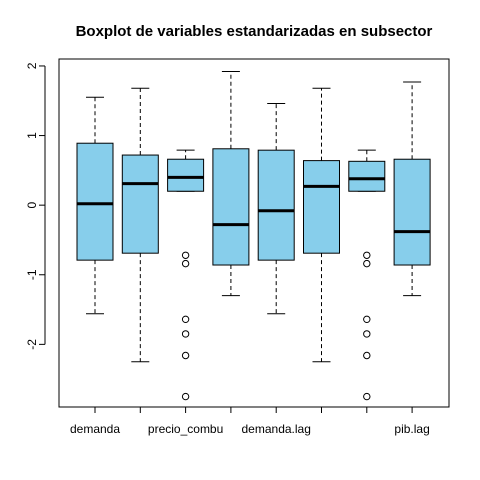 This screenshot has width=480, height=480. I want to click on y-tick-label: 1, so click(32, 135).